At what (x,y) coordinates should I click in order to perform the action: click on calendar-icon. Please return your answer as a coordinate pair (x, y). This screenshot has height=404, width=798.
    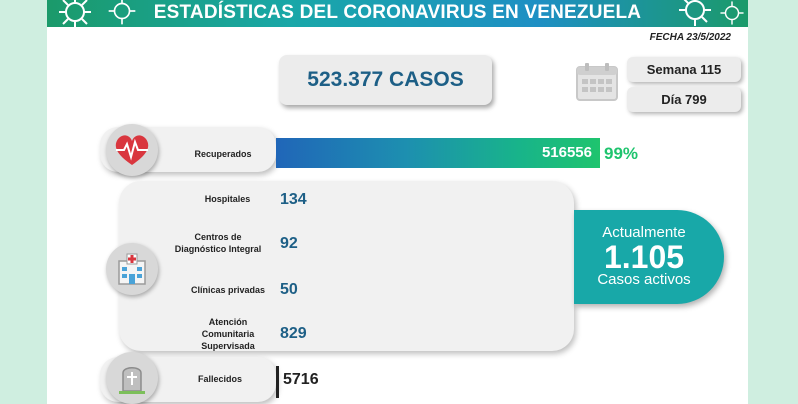
    Looking at the image, I should click on (597, 82).